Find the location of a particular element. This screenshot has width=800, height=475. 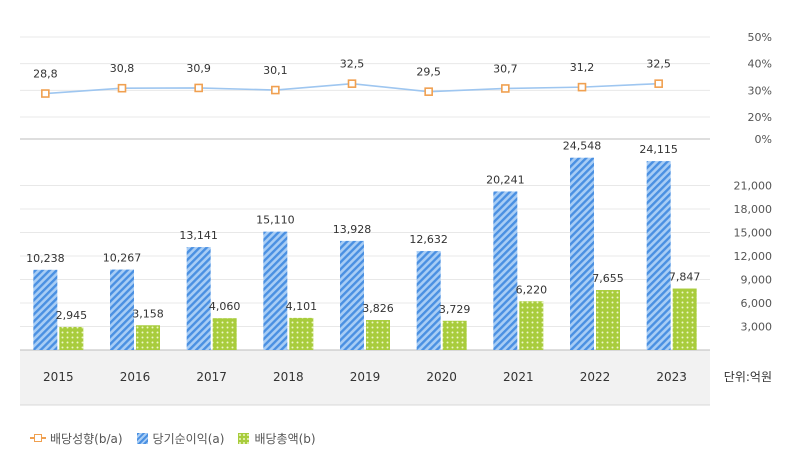

ratio-label: 30,1 is located at coordinates (275, 70).